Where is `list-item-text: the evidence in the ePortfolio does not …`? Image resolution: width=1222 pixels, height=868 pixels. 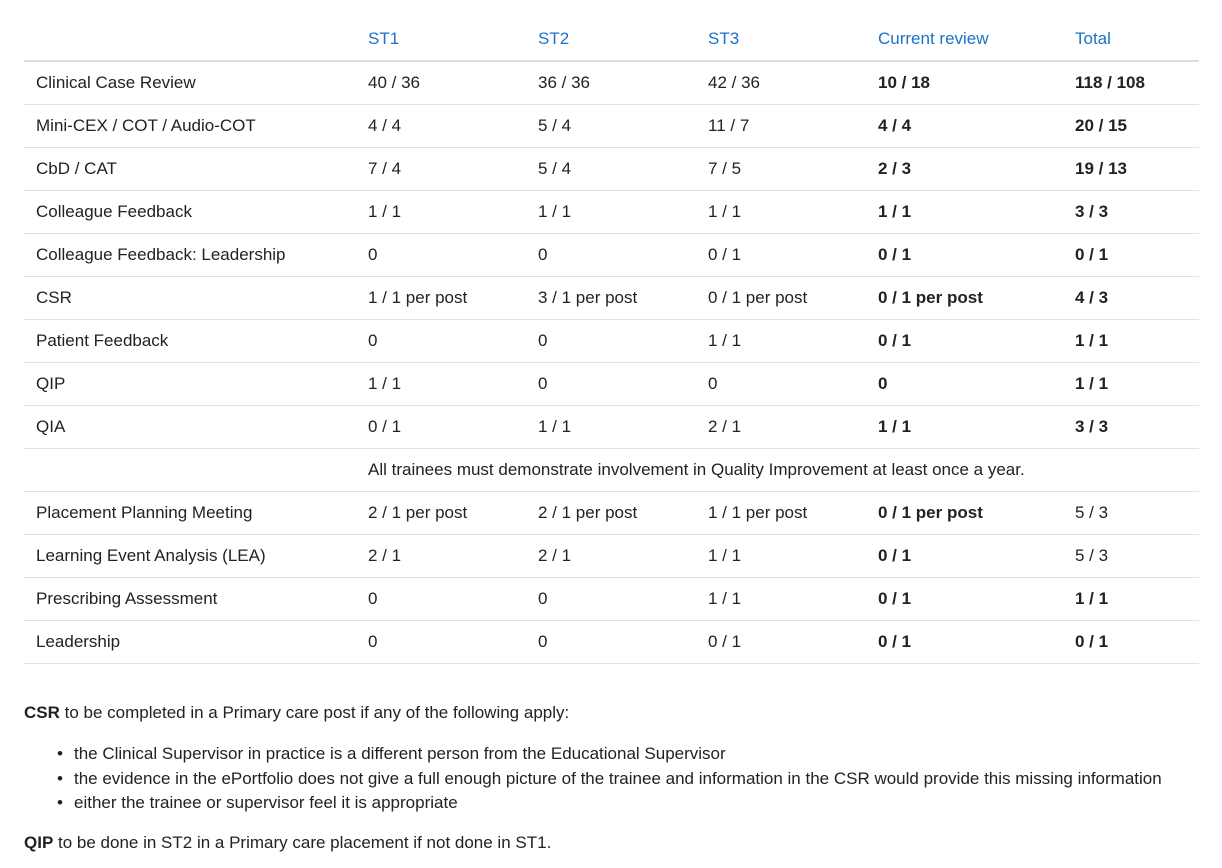 list-item-text: the evidence in the ePortfolio does not … is located at coordinates (618, 778).